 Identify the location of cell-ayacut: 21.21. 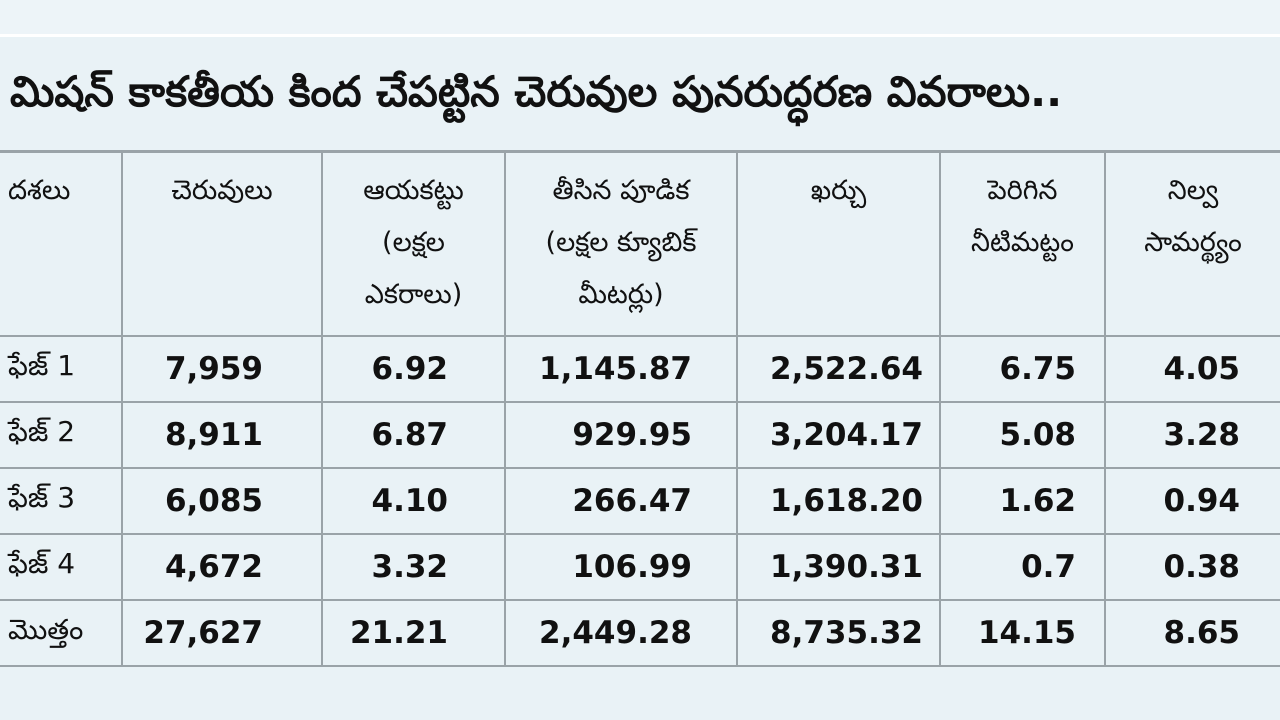
(413, 632).